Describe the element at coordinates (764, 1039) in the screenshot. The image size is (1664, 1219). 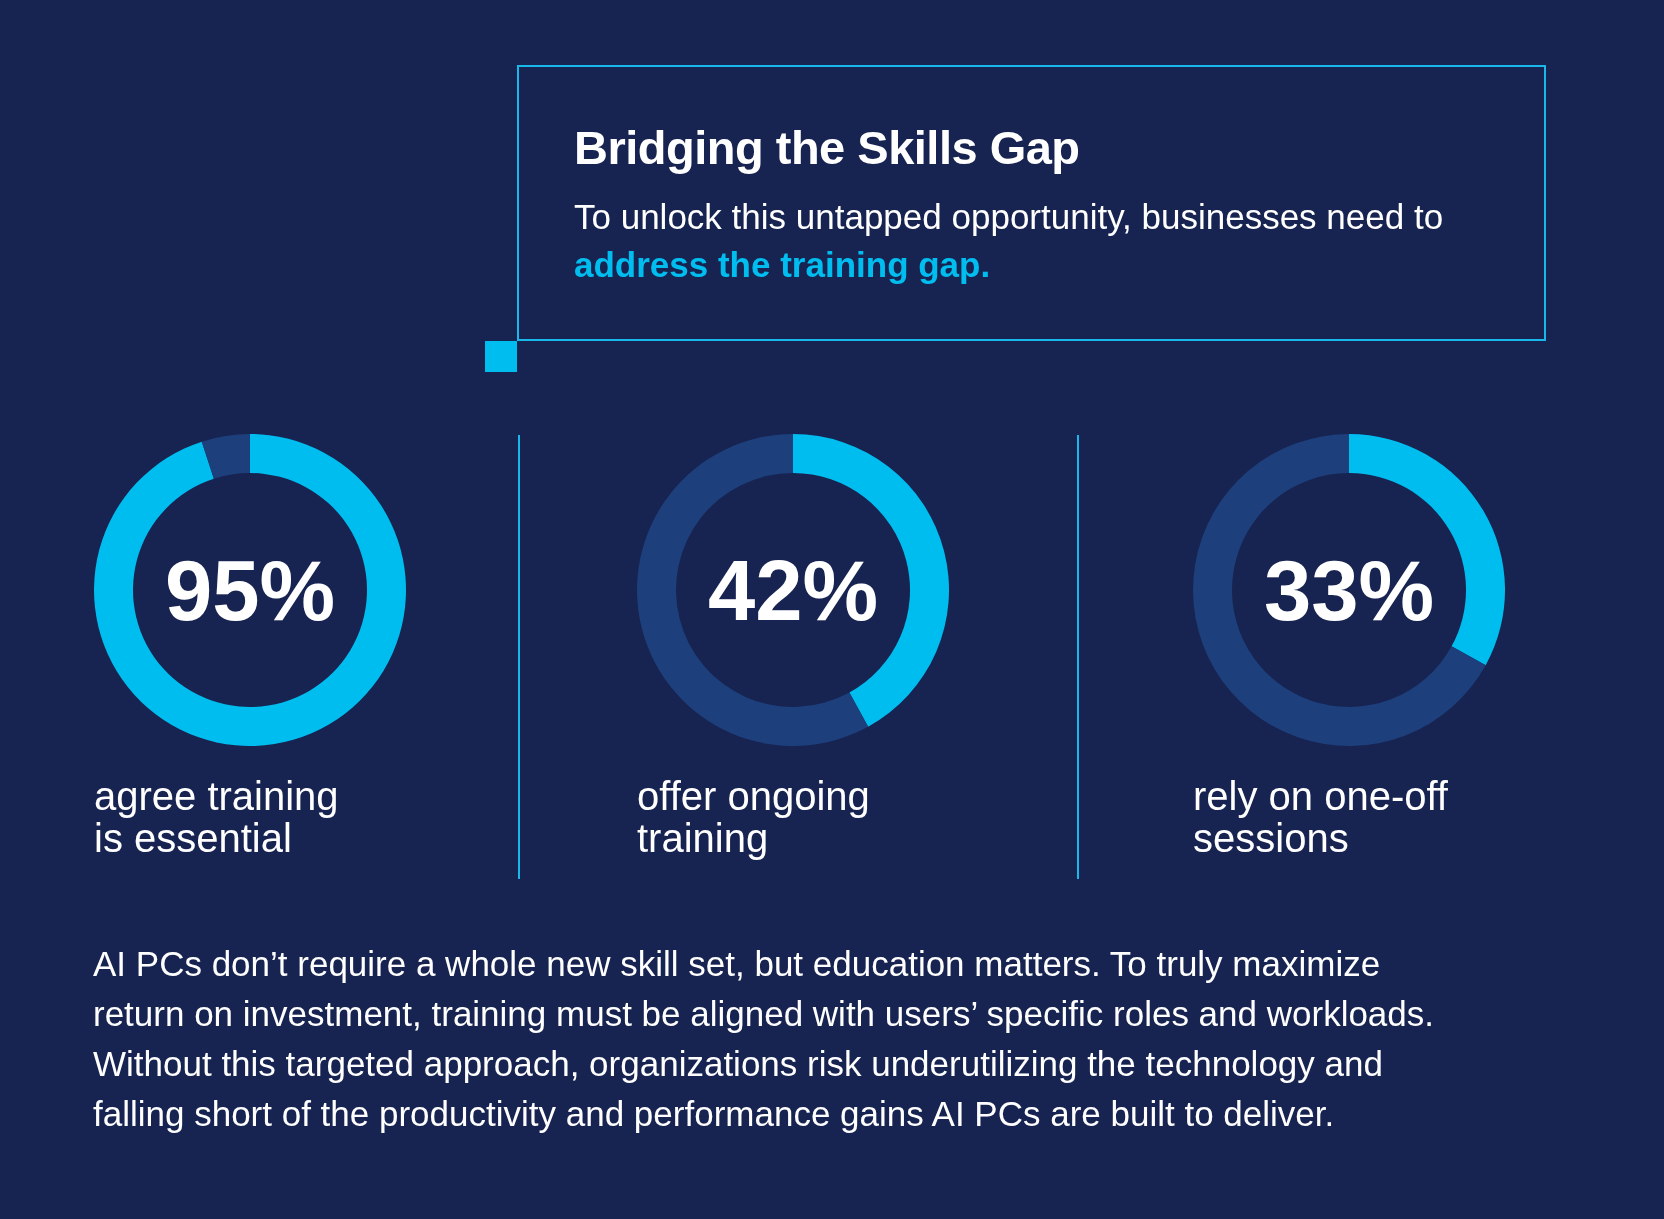
I see `text: AI PCs don’t require a whole new skill set, but education matters. To truly maximize return on investment, training must be aligned with users’ specific roles and workloads. Without this targeted approach, organizations risk underutilizing the technology and falling short of the productivity and performance gains AI PCs are built to deliver.` at that location.